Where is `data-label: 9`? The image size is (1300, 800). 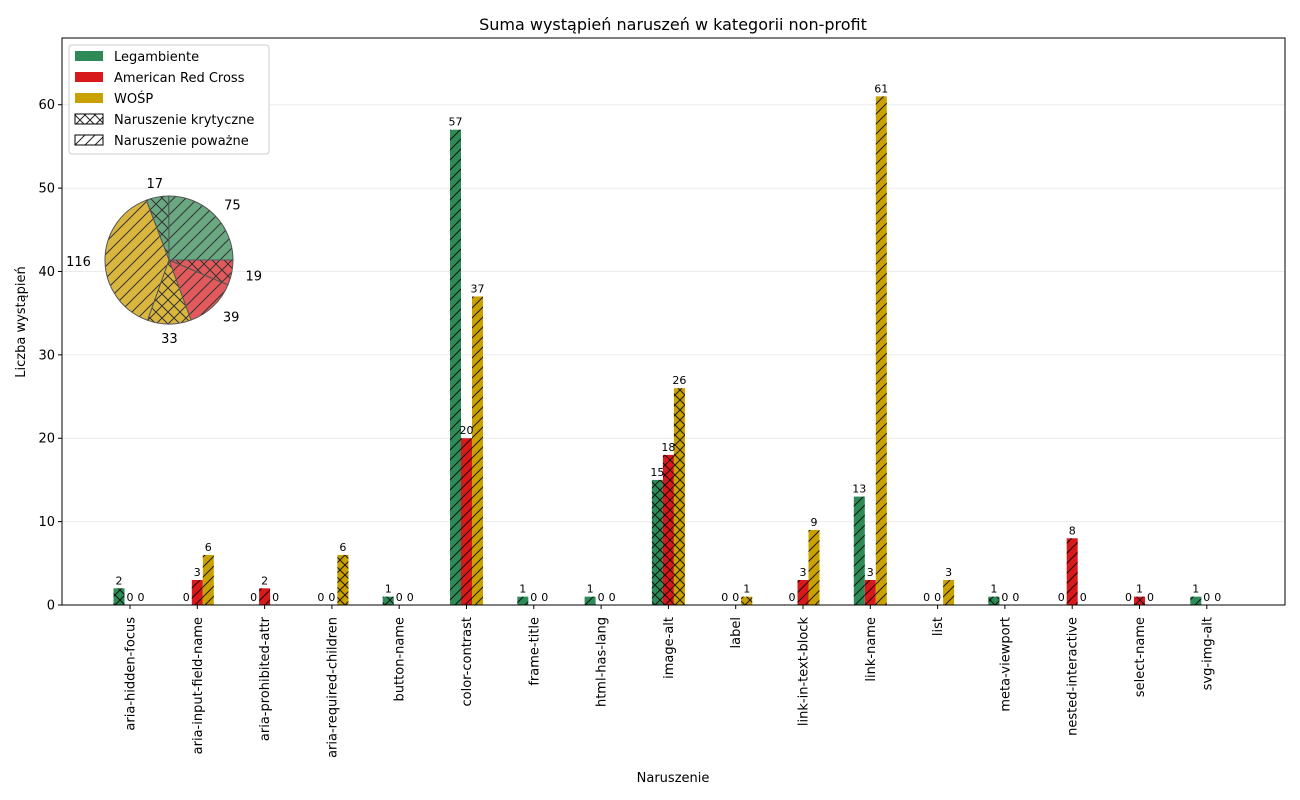 data-label: 9 is located at coordinates (814, 522).